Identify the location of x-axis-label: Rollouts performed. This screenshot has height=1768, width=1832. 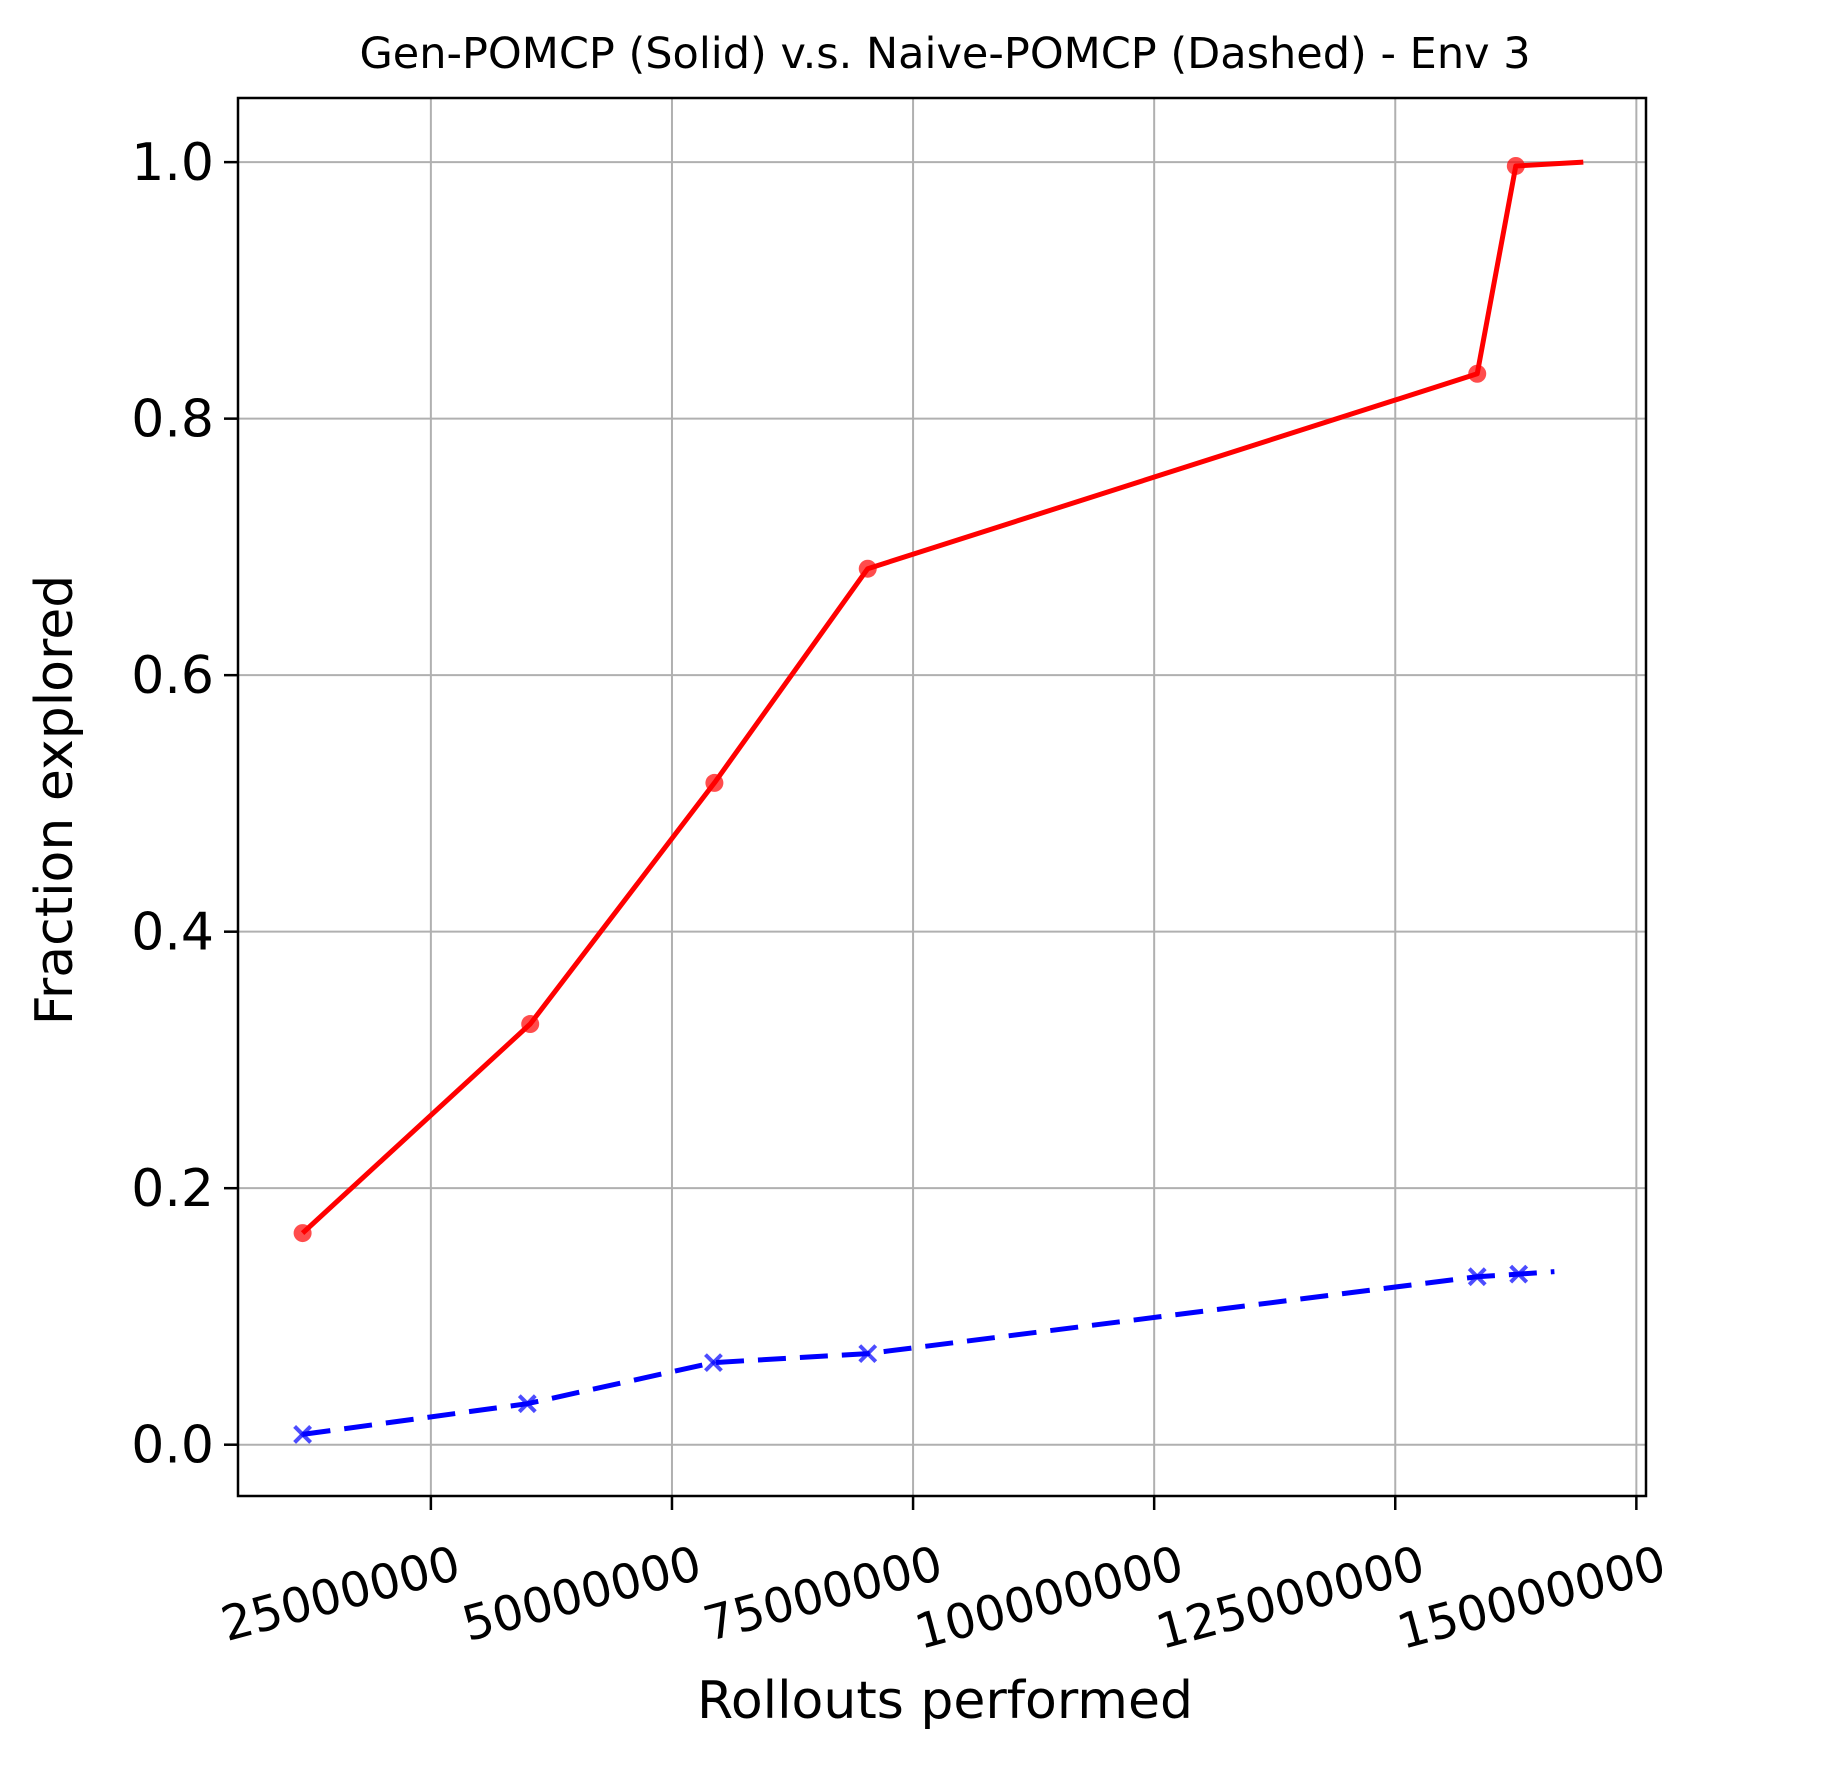
(945, 1701).